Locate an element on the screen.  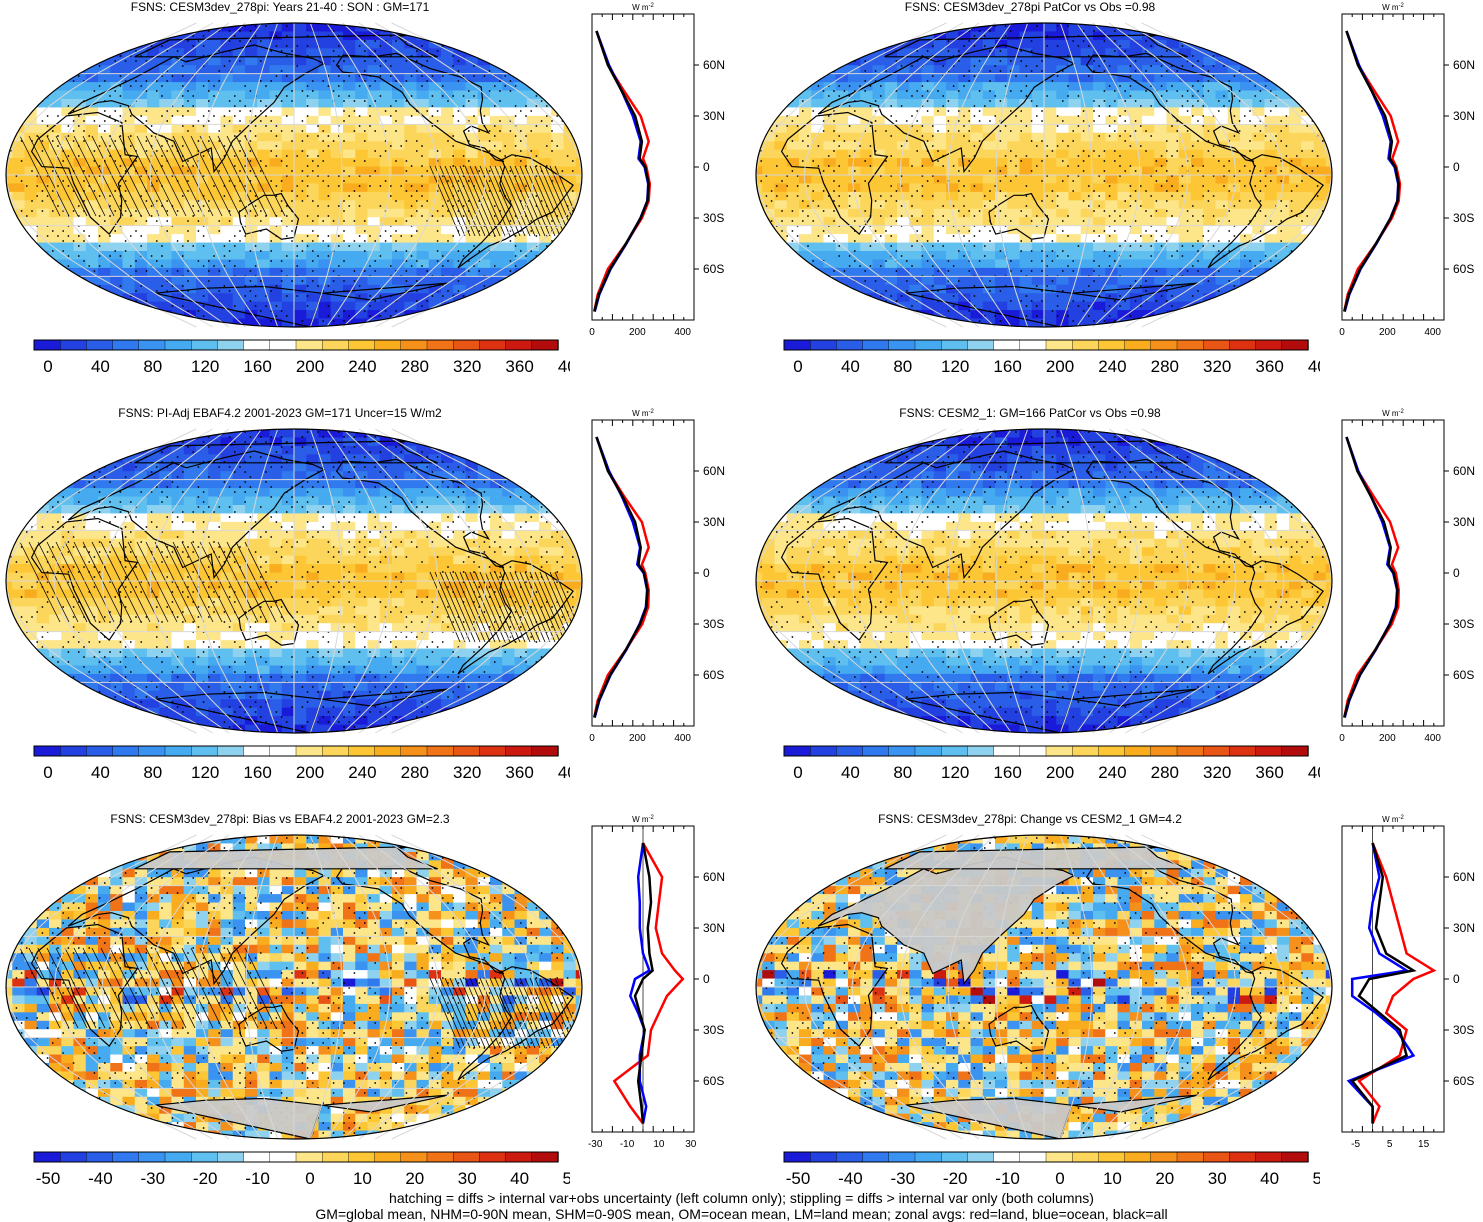
zonal-tick-label: 5 is located at coordinates (1390, 1144).